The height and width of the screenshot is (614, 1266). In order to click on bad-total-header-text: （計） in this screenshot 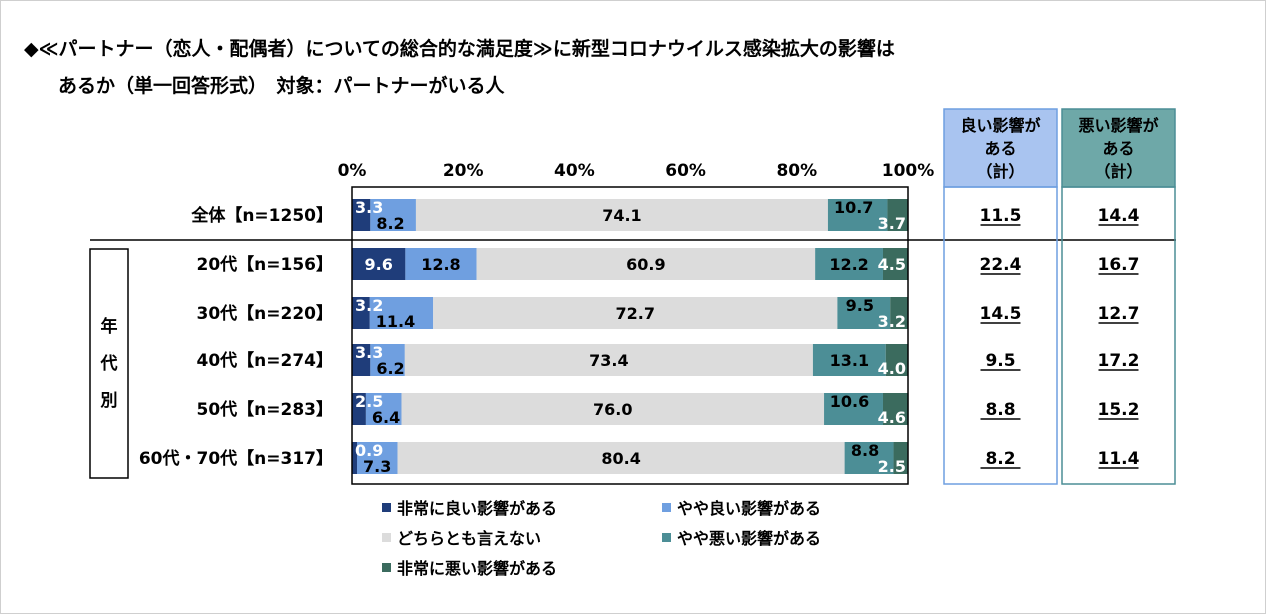, I will do `click(1118, 171)`.